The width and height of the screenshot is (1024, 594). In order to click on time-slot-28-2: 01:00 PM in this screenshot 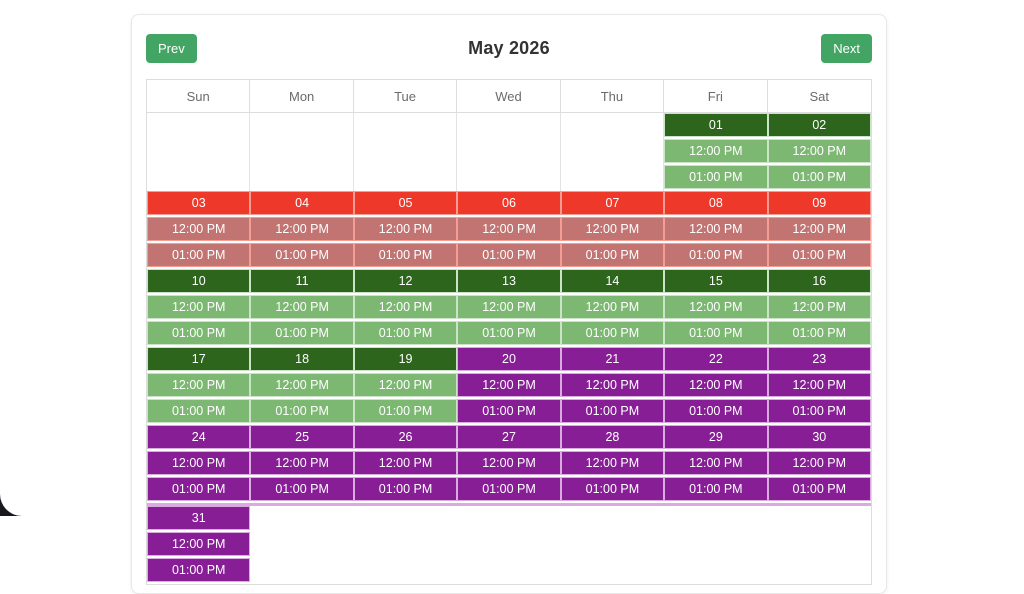, I will do `click(612, 489)`.